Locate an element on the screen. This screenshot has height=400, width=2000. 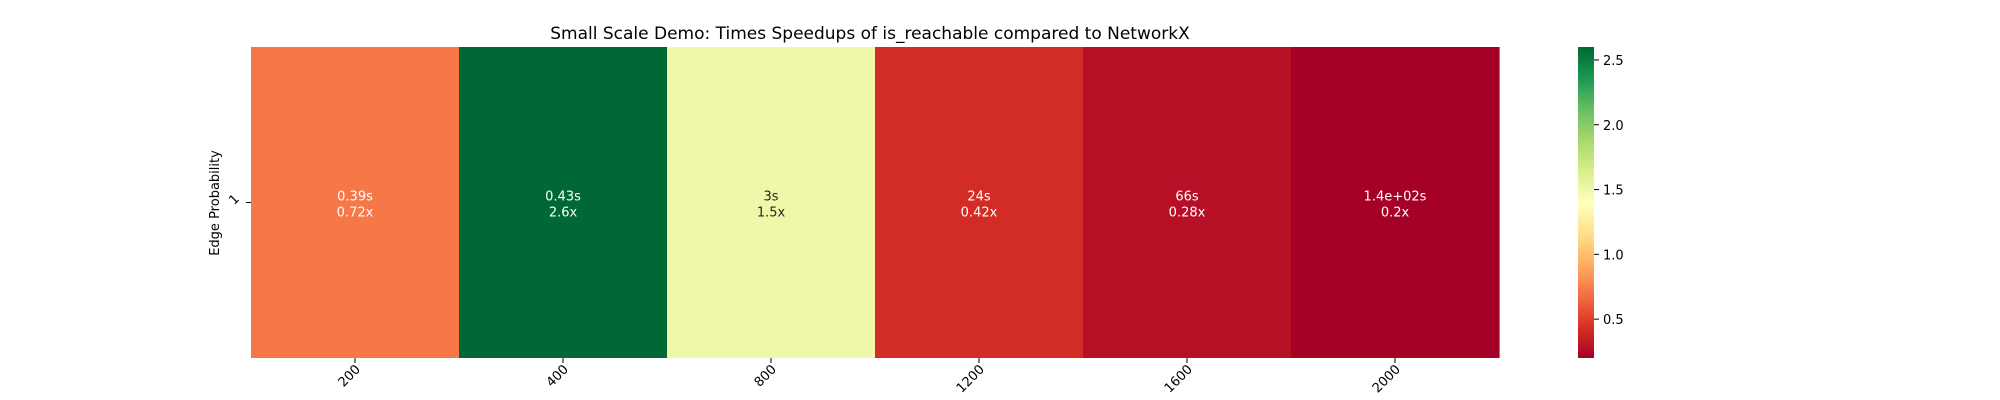
colorbar-tick-label: 2.5 is located at coordinates (1613, 61).